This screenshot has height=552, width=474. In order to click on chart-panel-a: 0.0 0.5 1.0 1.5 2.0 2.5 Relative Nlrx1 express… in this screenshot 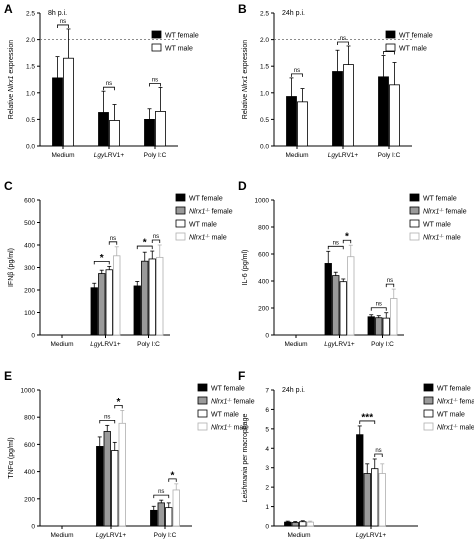, I will do `click(103, 84)`.